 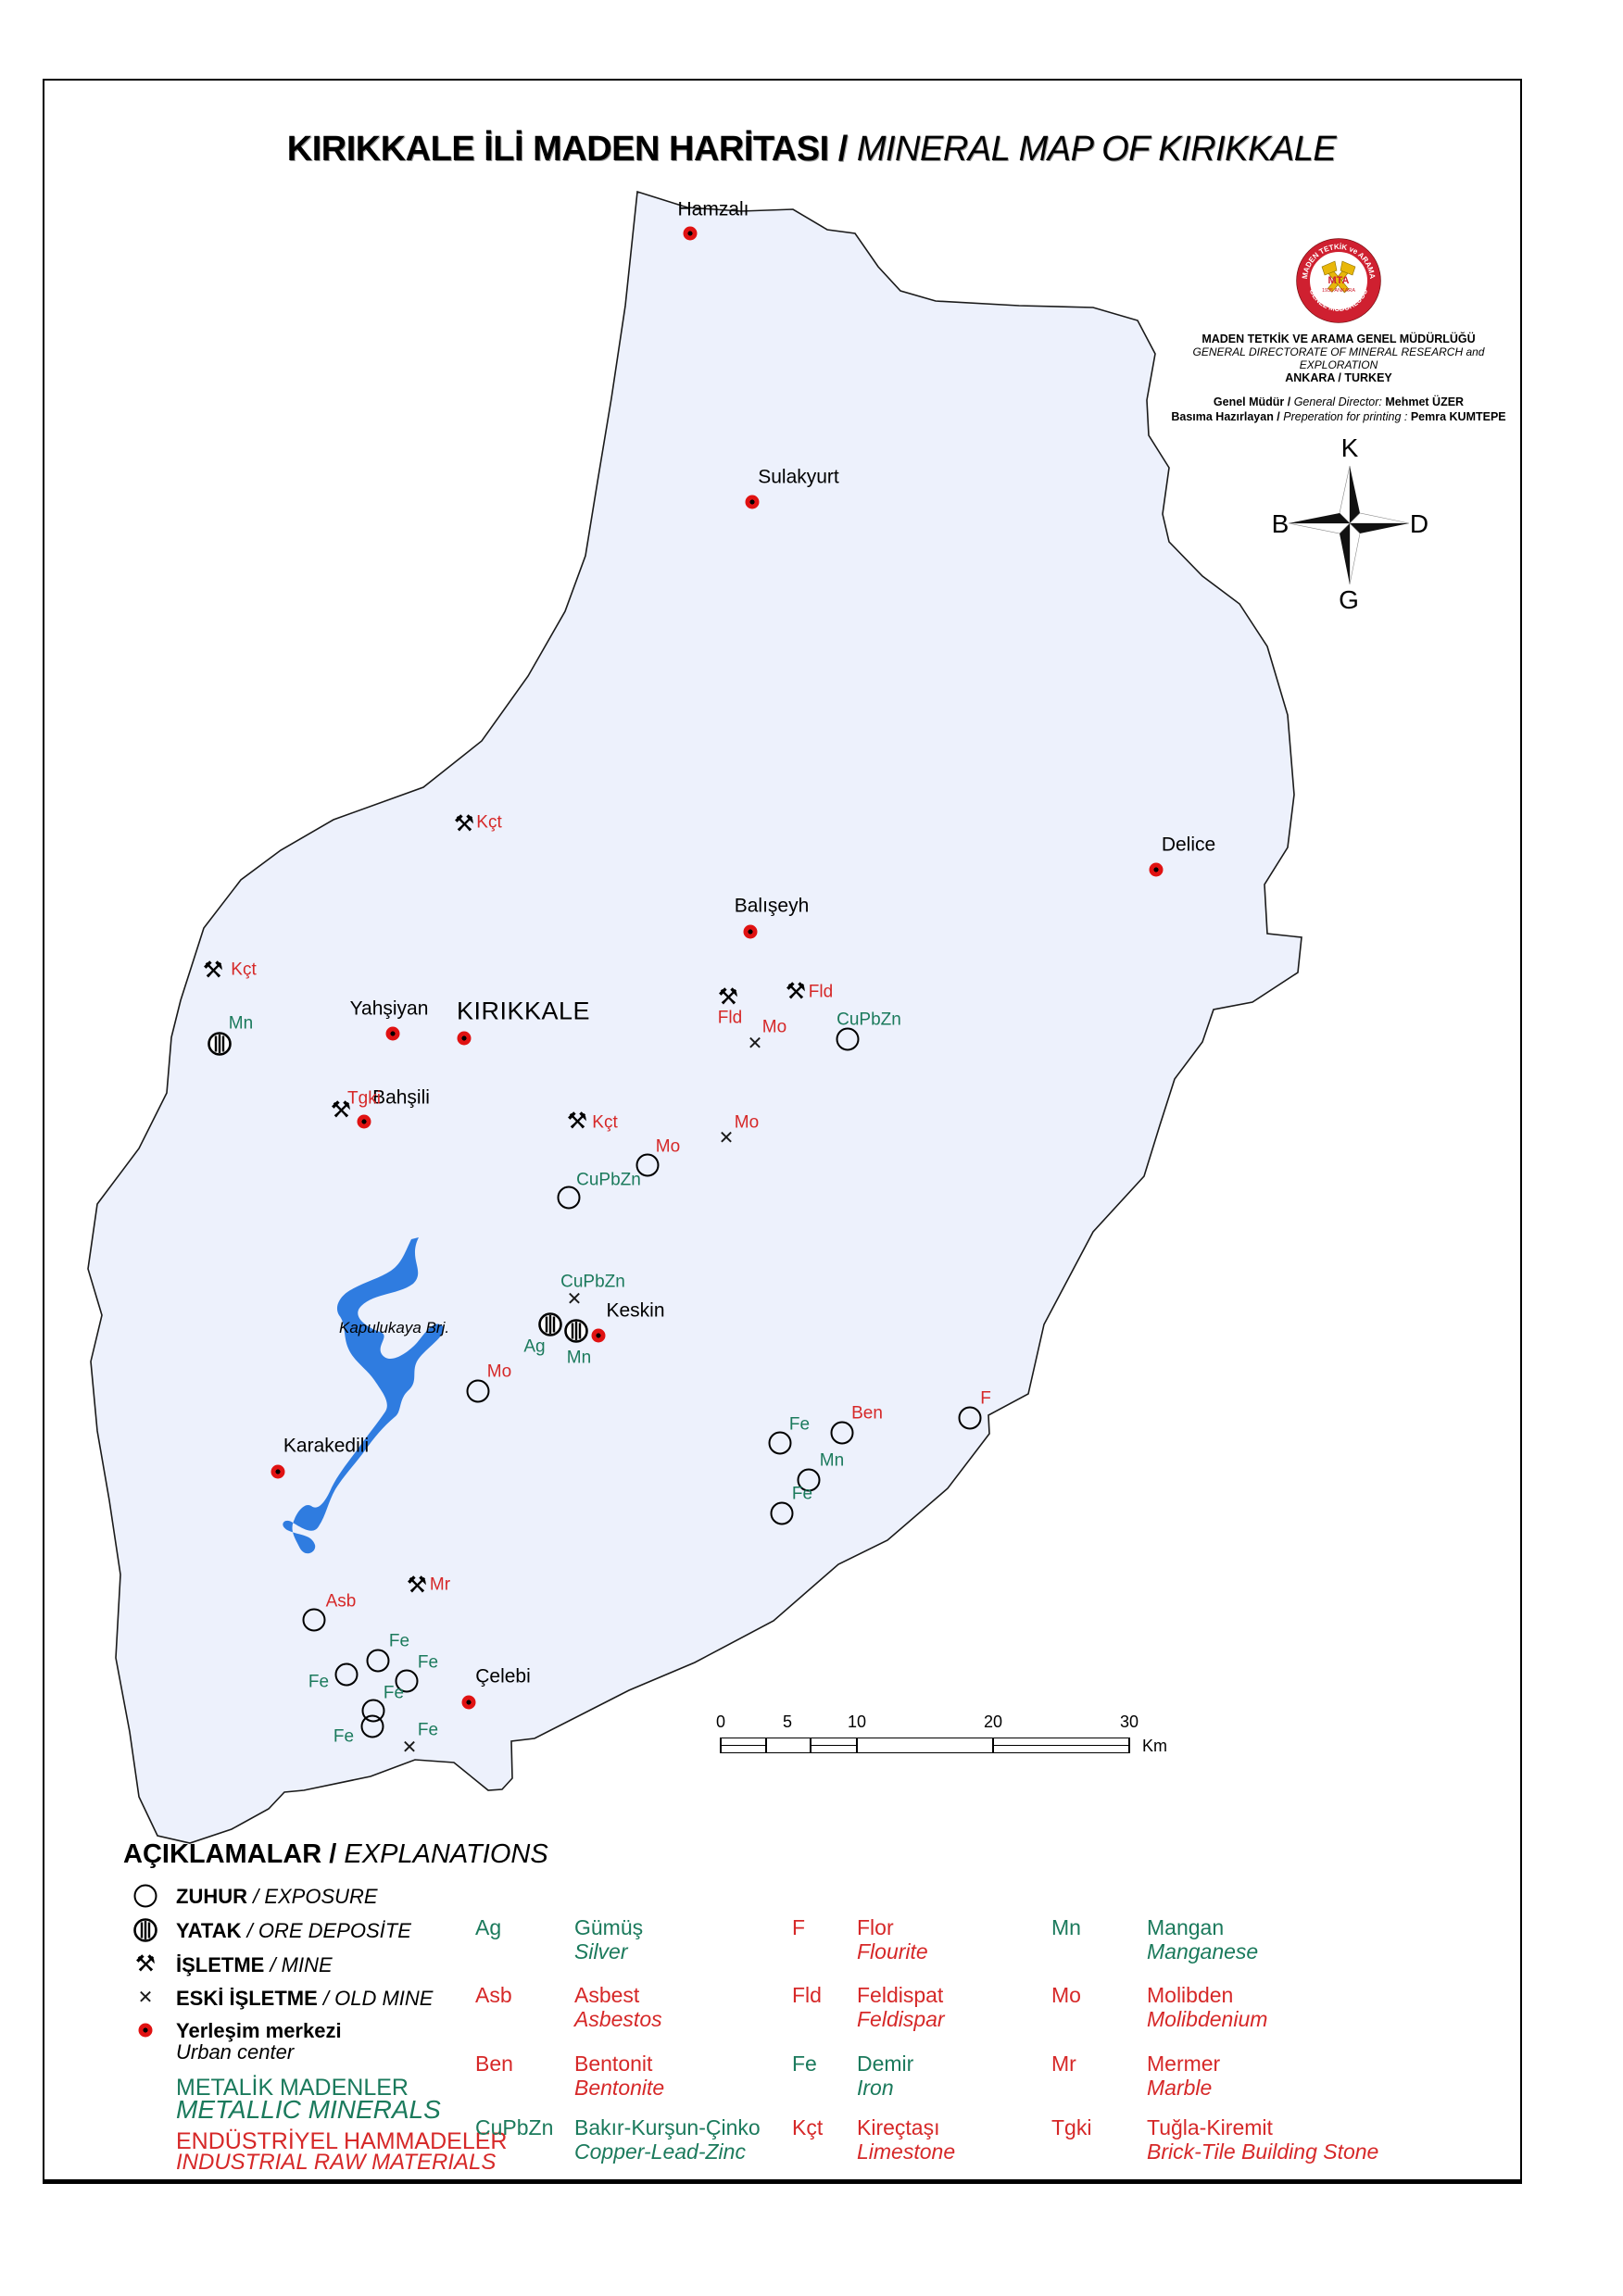 I want to click on mineral-name-tr: Asbest, so click(x=607, y=1995).